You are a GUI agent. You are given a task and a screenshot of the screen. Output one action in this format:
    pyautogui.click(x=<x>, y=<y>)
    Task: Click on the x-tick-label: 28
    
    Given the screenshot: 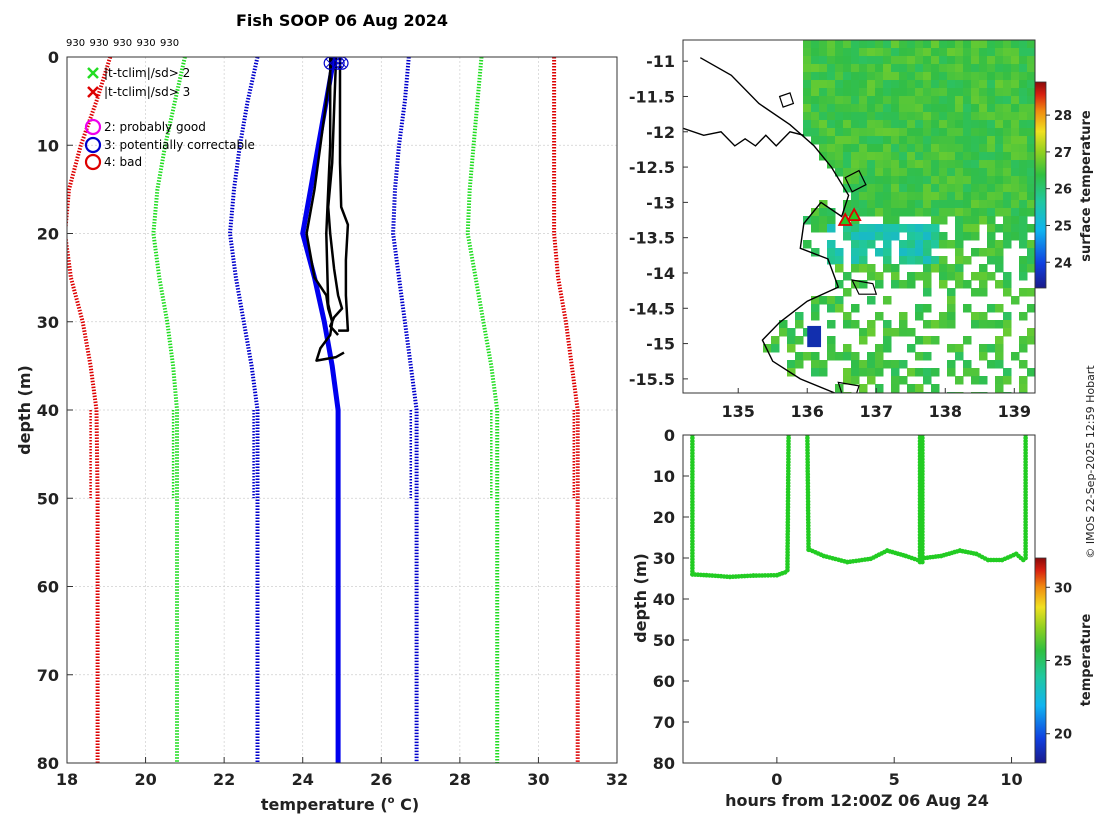 What is the action you would take?
    pyautogui.click(x=460, y=779)
    